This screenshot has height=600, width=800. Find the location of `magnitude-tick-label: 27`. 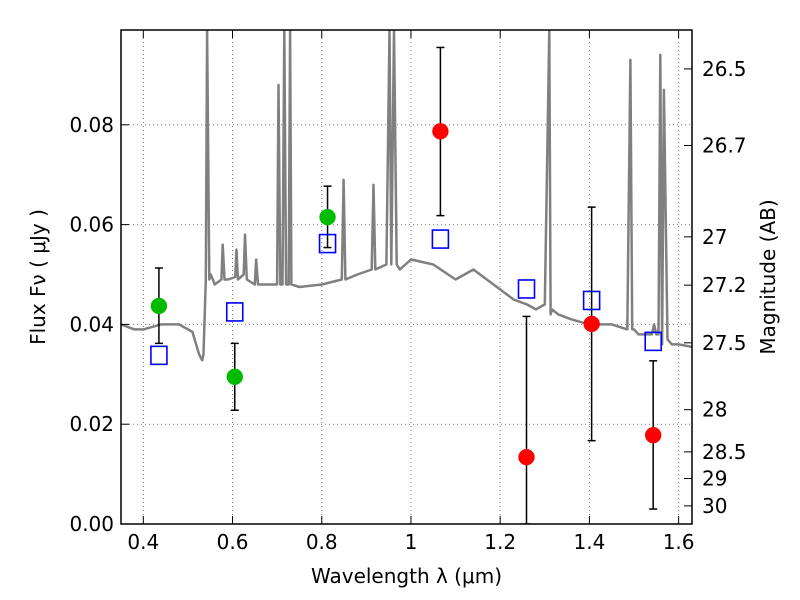

magnitude-tick-label: 27 is located at coordinates (714, 237).